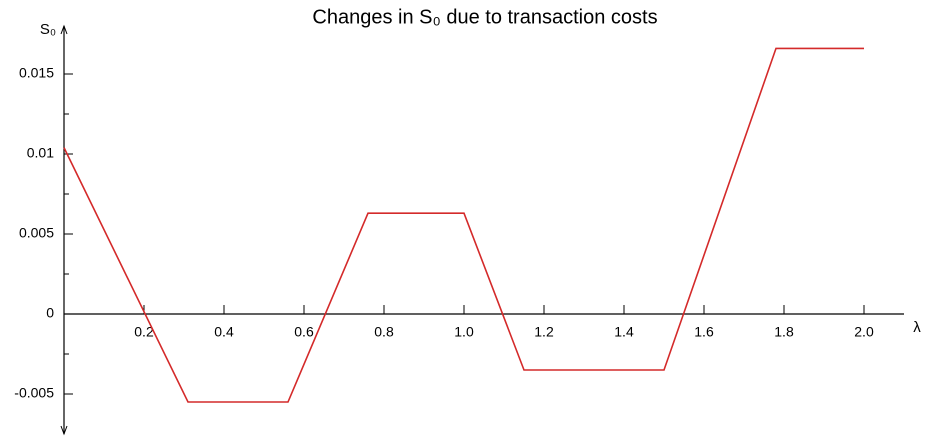  I want to click on y-tick-label: 0, so click(50, 313).